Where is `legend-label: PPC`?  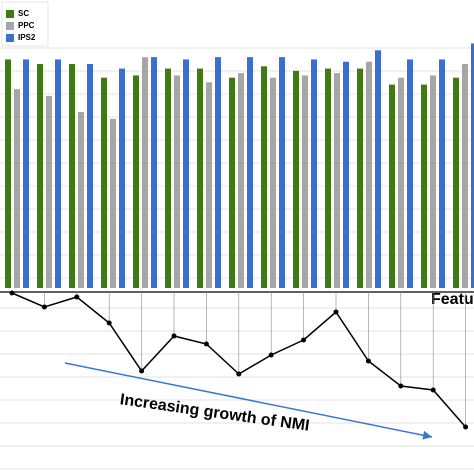 legend-label: PPC is located at coordinates (26, 25).